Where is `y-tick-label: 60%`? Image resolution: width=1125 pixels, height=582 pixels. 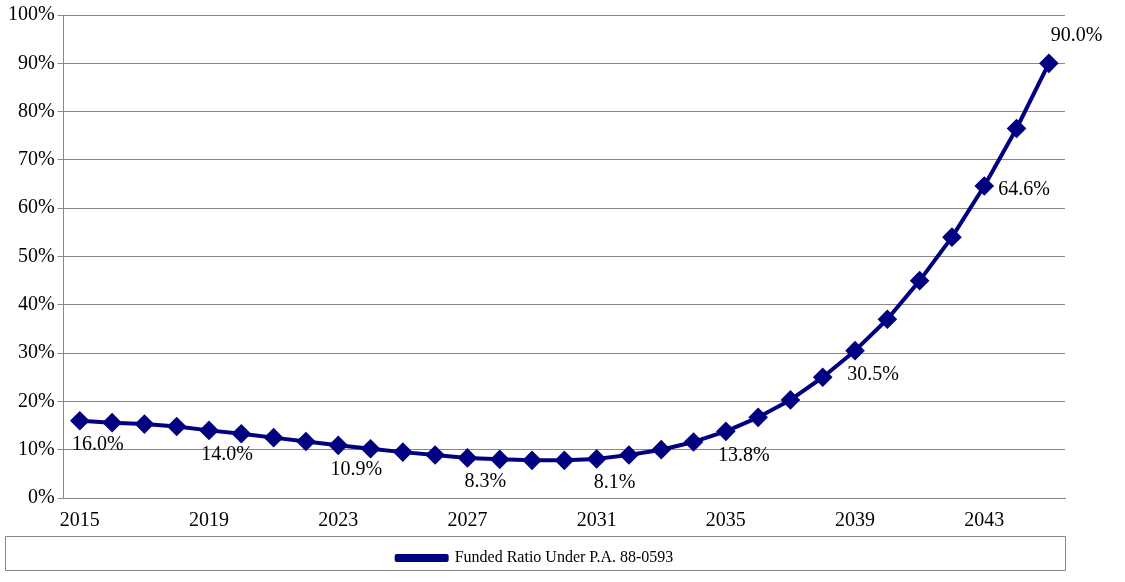 y-tick-label: 60% is located at coordinates (36, 206).